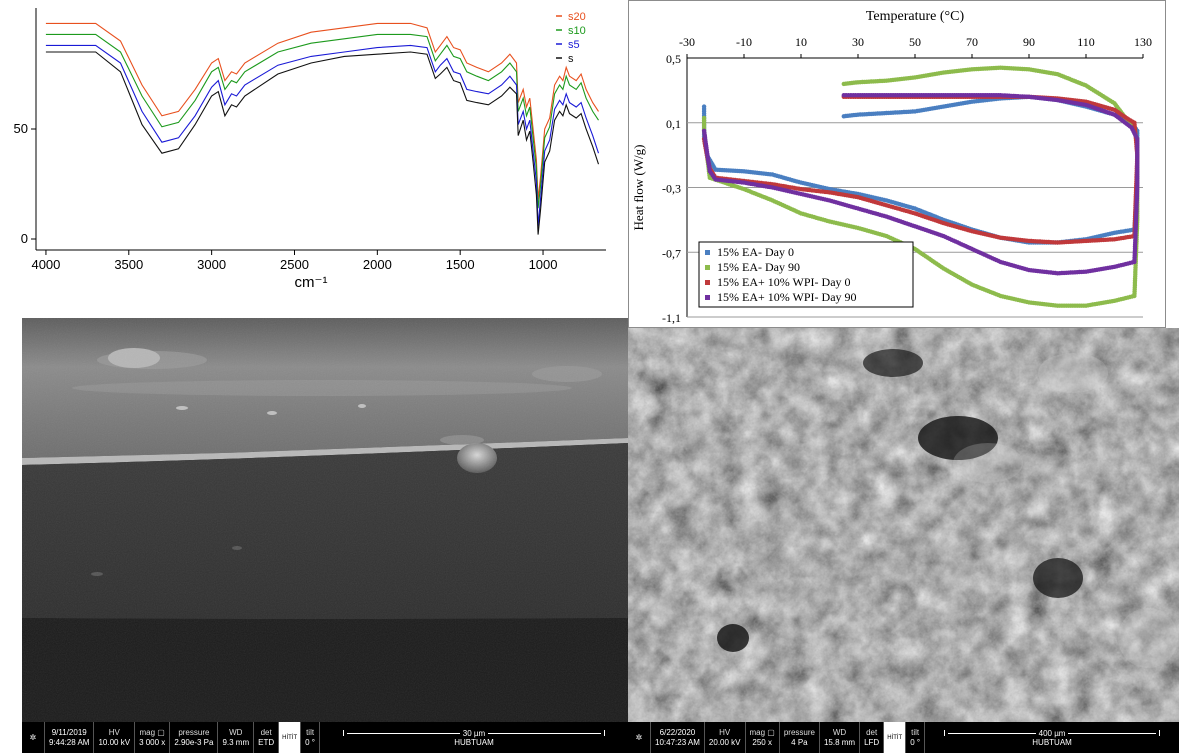  I want to click on ftir-y-tick-label: 50, so click(21, 128).